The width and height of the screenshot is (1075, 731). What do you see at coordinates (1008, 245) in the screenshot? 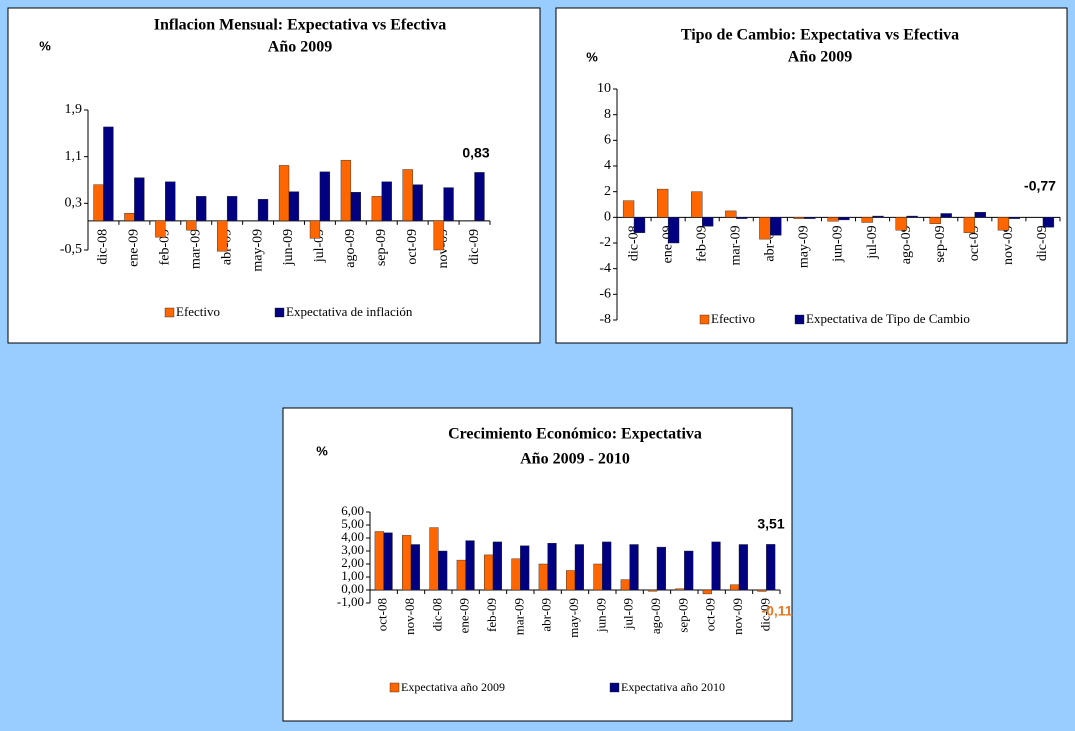
I see `x-tick-label: nov-09` at bounding box center [1008, 245].